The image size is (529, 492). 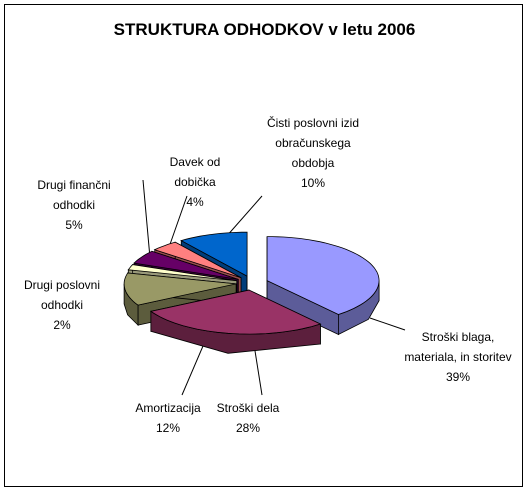 I want to click on slice-label: Drugi finančni odhodki 5%, so click(x=74, y=205).